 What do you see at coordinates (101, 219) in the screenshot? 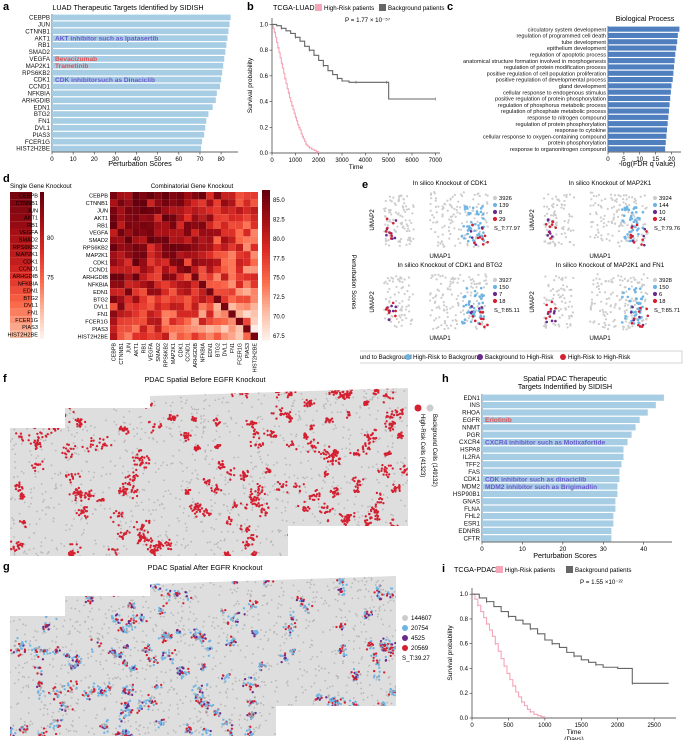
I see `row-gene-label-akt1: AKT1` at bounding box center [101, 219].